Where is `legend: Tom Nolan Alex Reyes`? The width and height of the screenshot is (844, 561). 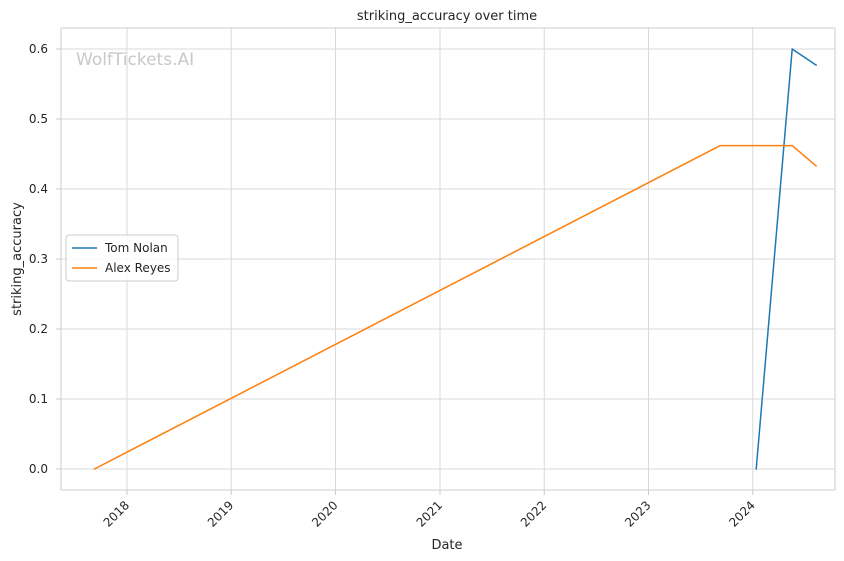
legend: Tom Nolan Alex Reyes is located at coordinates (122, 258).